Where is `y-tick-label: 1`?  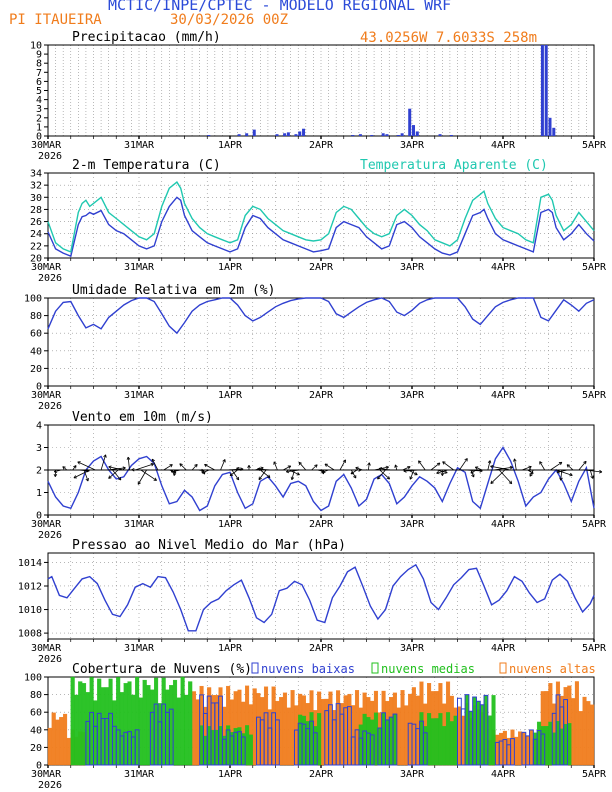 y-tick-label: 1 is located at coordinates (39, 493).